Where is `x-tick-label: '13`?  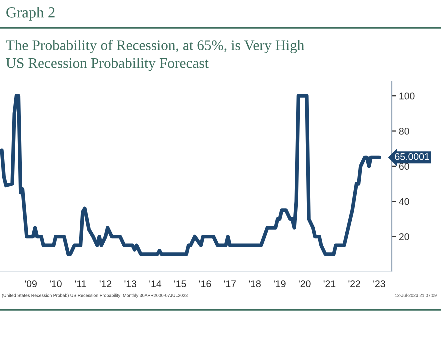
x-tick-label: '13 is located at coordinates (130, 284).